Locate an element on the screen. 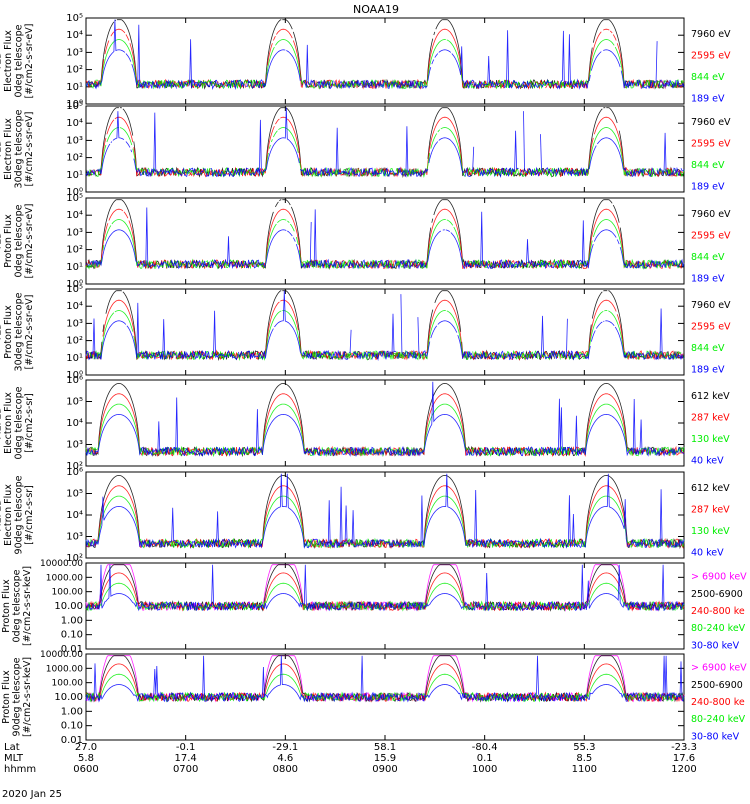  time-axis-value: -29.1 is located at coordinates (285, 747).